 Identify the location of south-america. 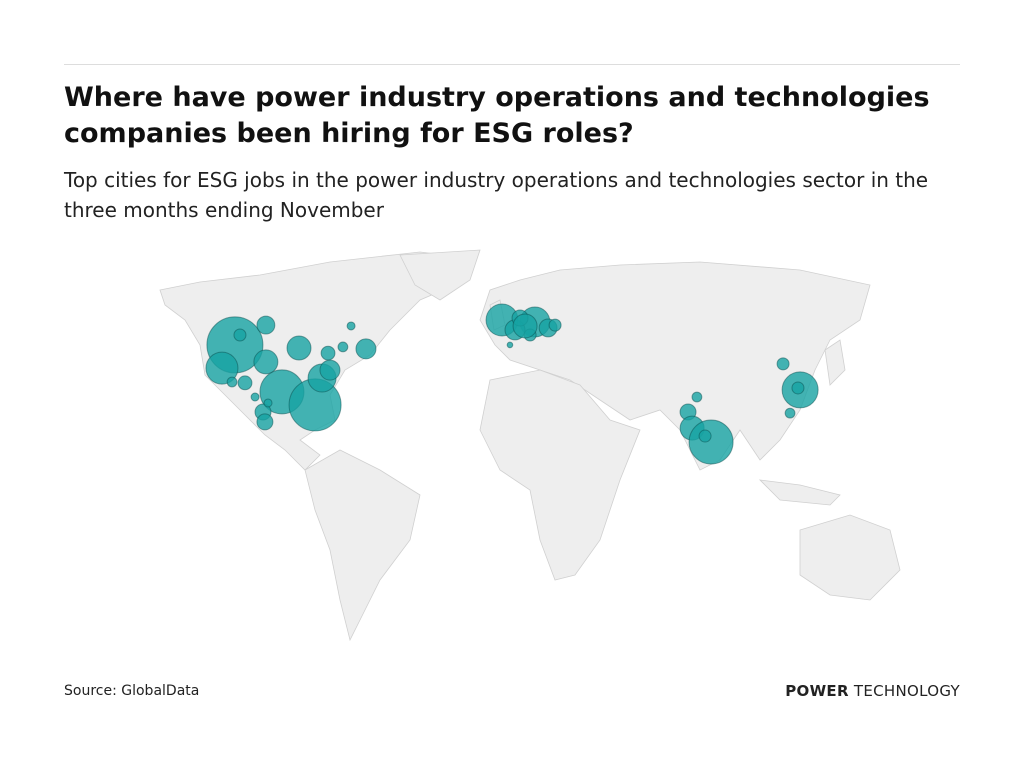
(362, 545).